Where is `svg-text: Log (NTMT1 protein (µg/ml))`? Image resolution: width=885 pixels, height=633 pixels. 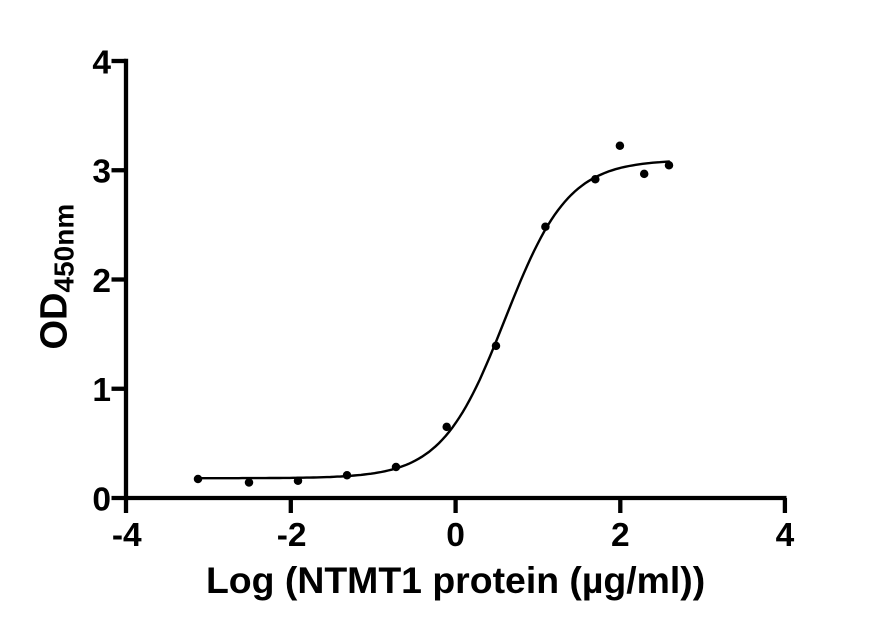 svg-text: Log (NTMT1 protein (µg/ml)) is located at coordinates (455, 580).